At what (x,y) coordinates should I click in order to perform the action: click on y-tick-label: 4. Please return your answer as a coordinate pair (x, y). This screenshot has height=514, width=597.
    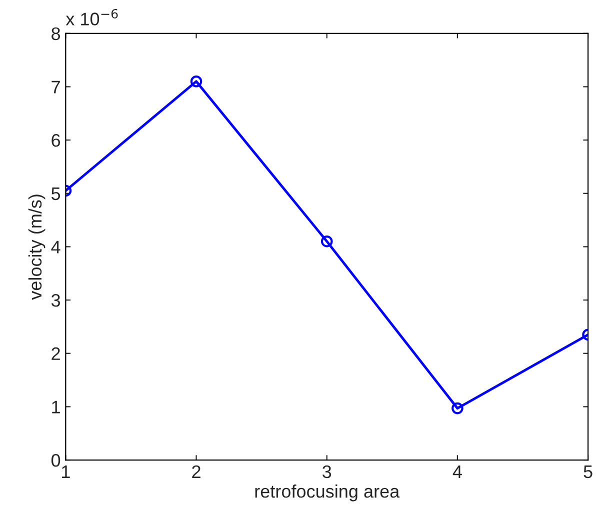
    Looking at the image, I should click on (55, 247).